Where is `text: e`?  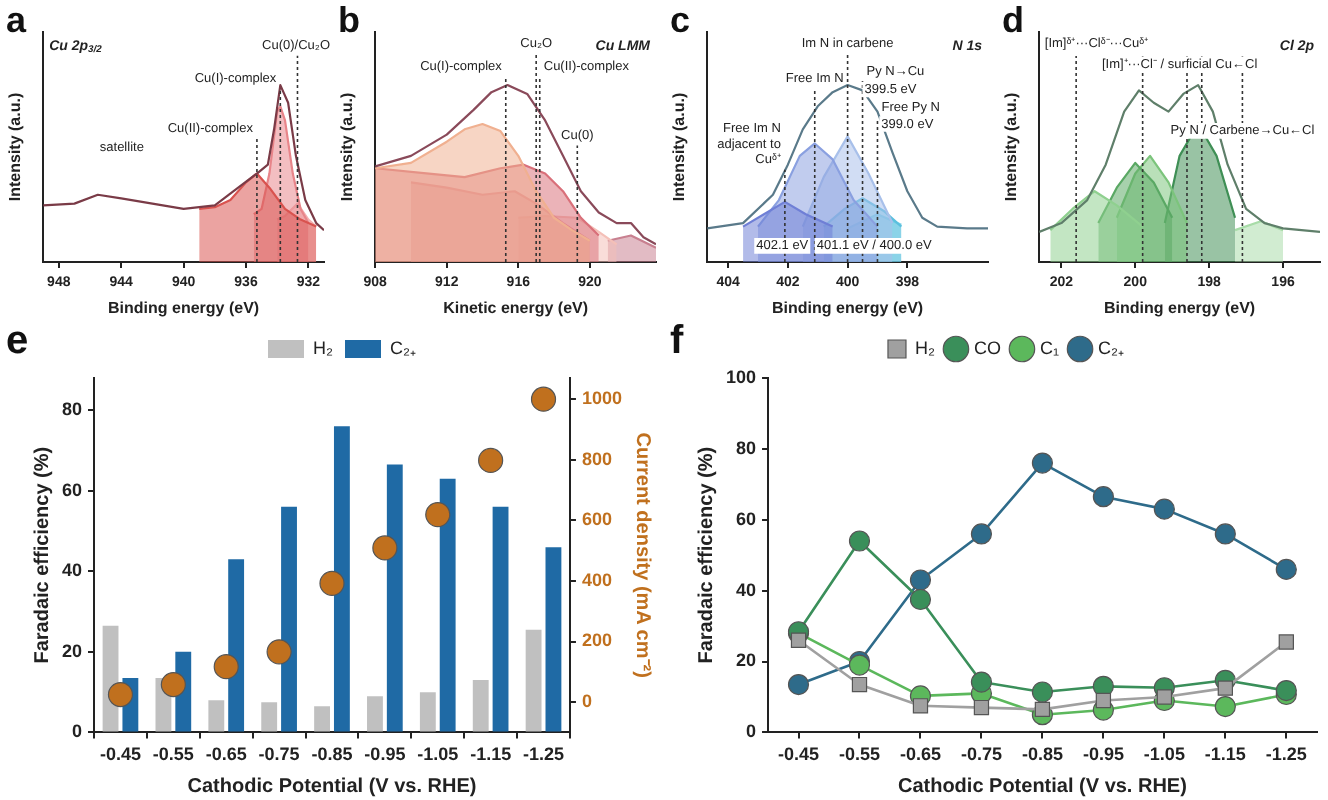
text: e is located at coordinates (17, 341).